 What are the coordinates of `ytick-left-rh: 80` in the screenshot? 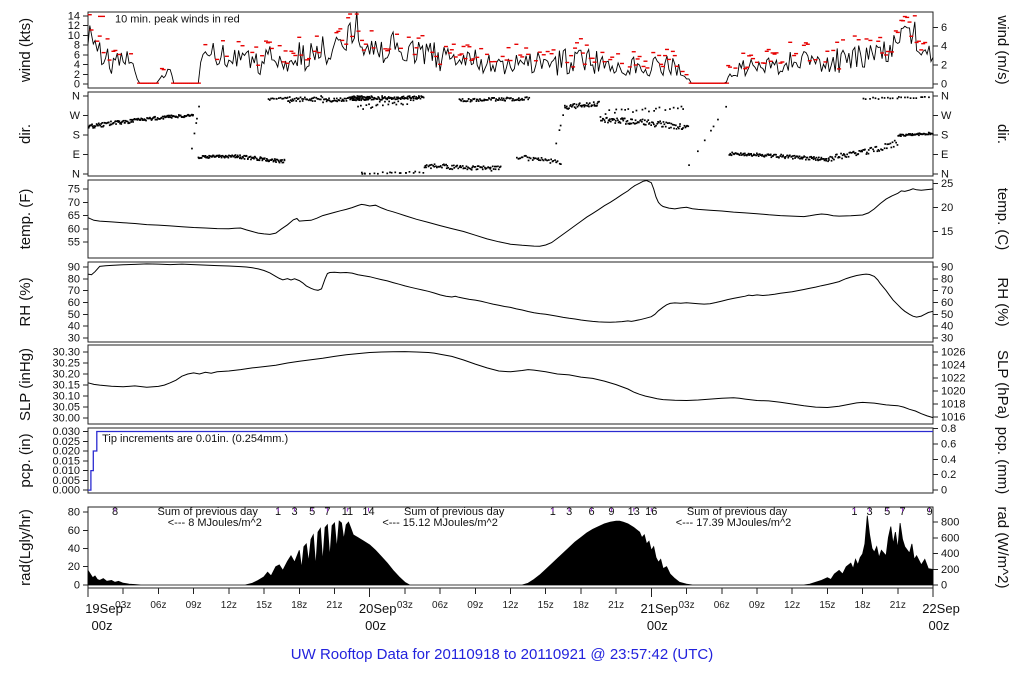 It's located at (74, 279).